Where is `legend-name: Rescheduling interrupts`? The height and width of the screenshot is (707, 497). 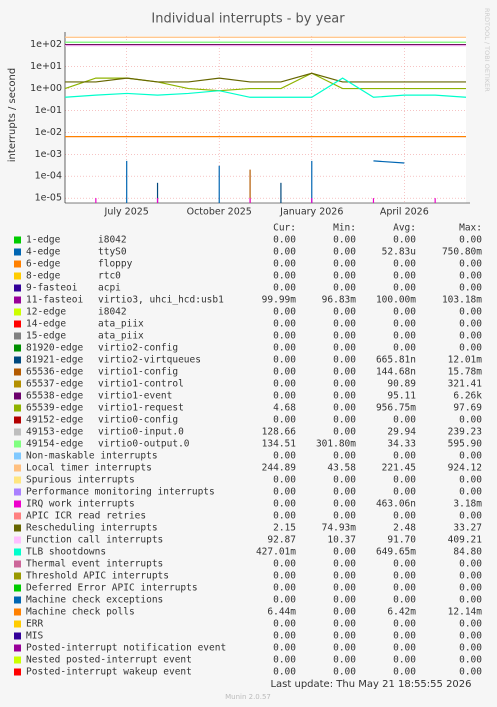
legend-name: Rescheduling interrupts is located at coordinates (92, 528).